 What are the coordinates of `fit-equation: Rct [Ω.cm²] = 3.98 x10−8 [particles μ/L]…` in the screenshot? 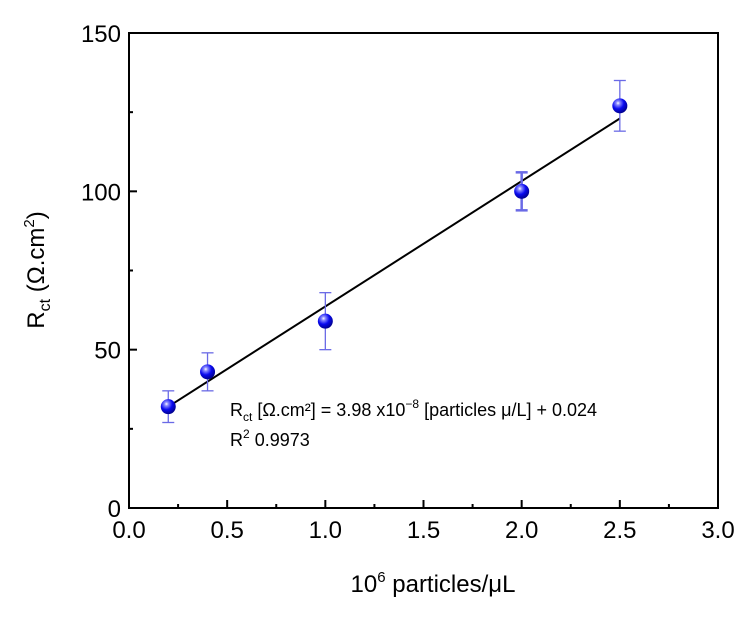 It's located at (413, 410).